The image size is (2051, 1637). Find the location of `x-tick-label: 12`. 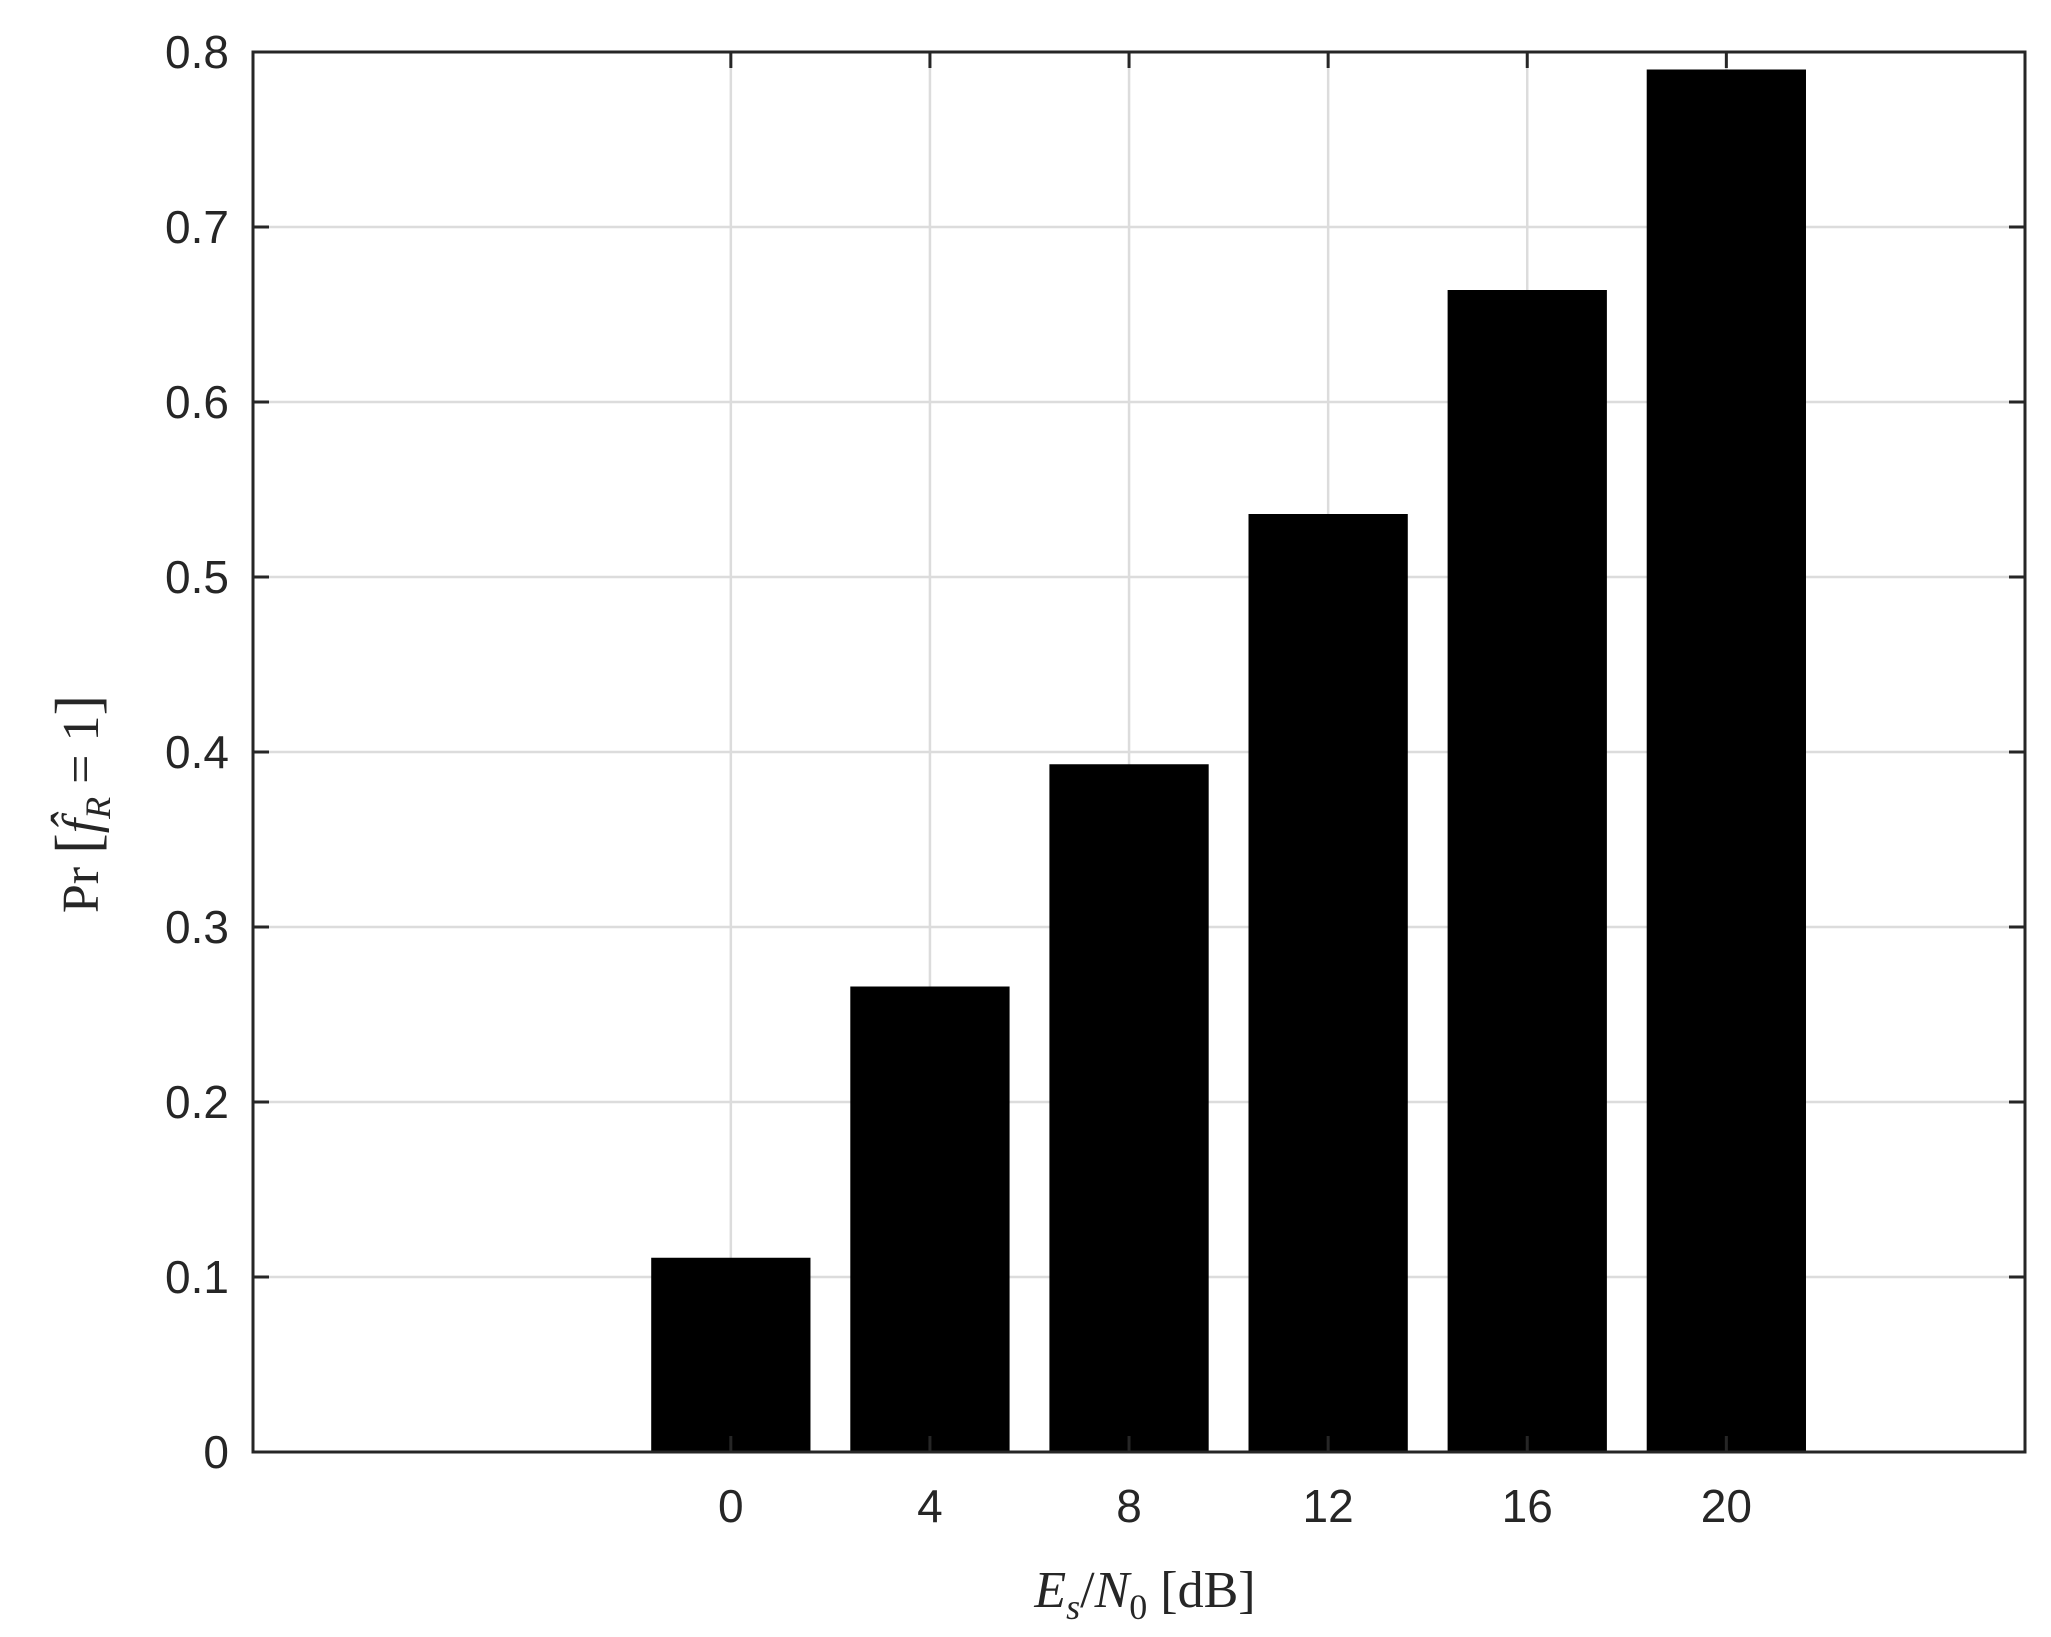

x-tick-label: 12 is located at coordinates (1328, 1506).